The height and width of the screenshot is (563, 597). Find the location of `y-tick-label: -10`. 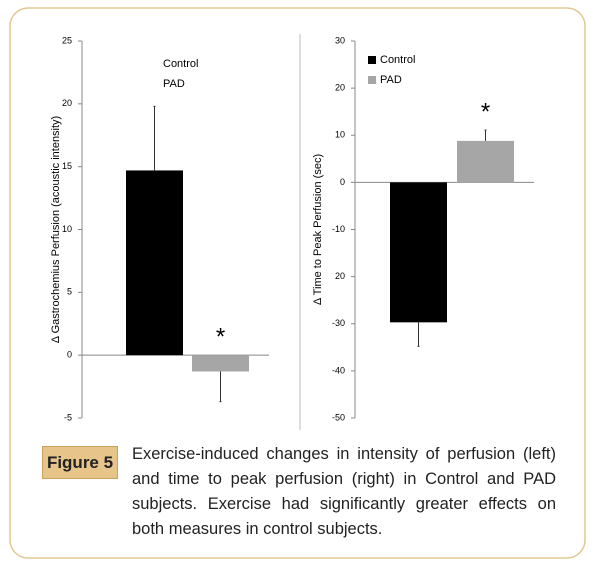

y-tick-label: -10 is located at coordinates (338, 229).